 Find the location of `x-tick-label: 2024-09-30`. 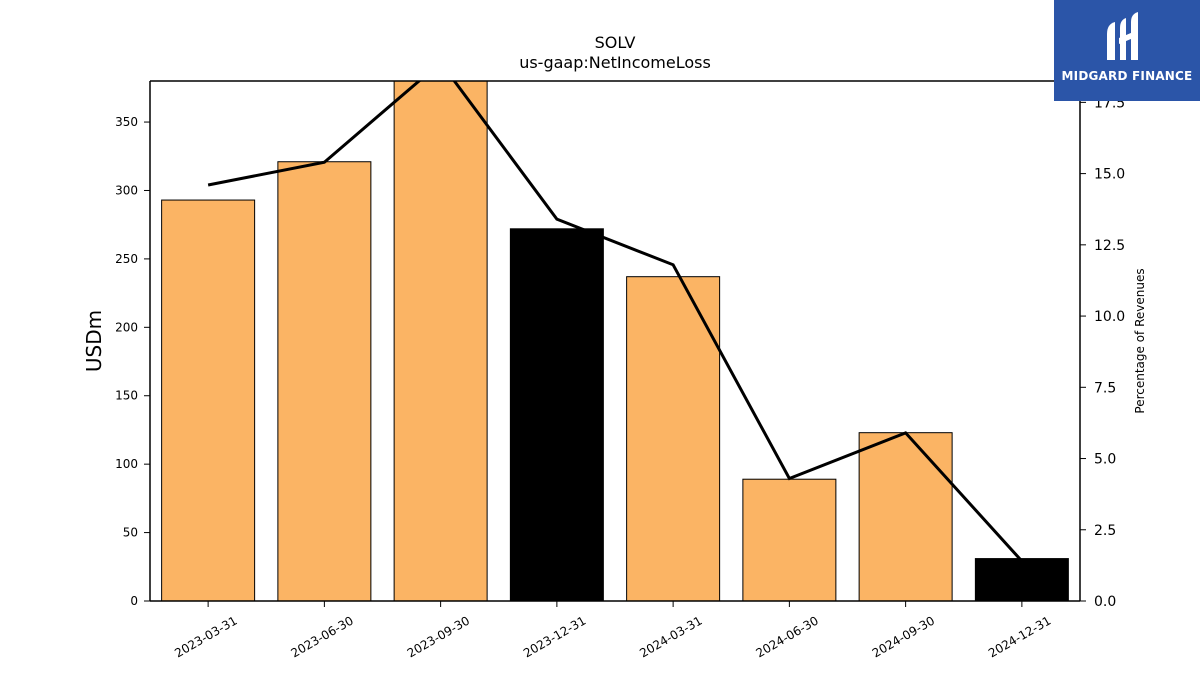

x-tick-label: 2024-09-30 is located at coordinates (903, 636).